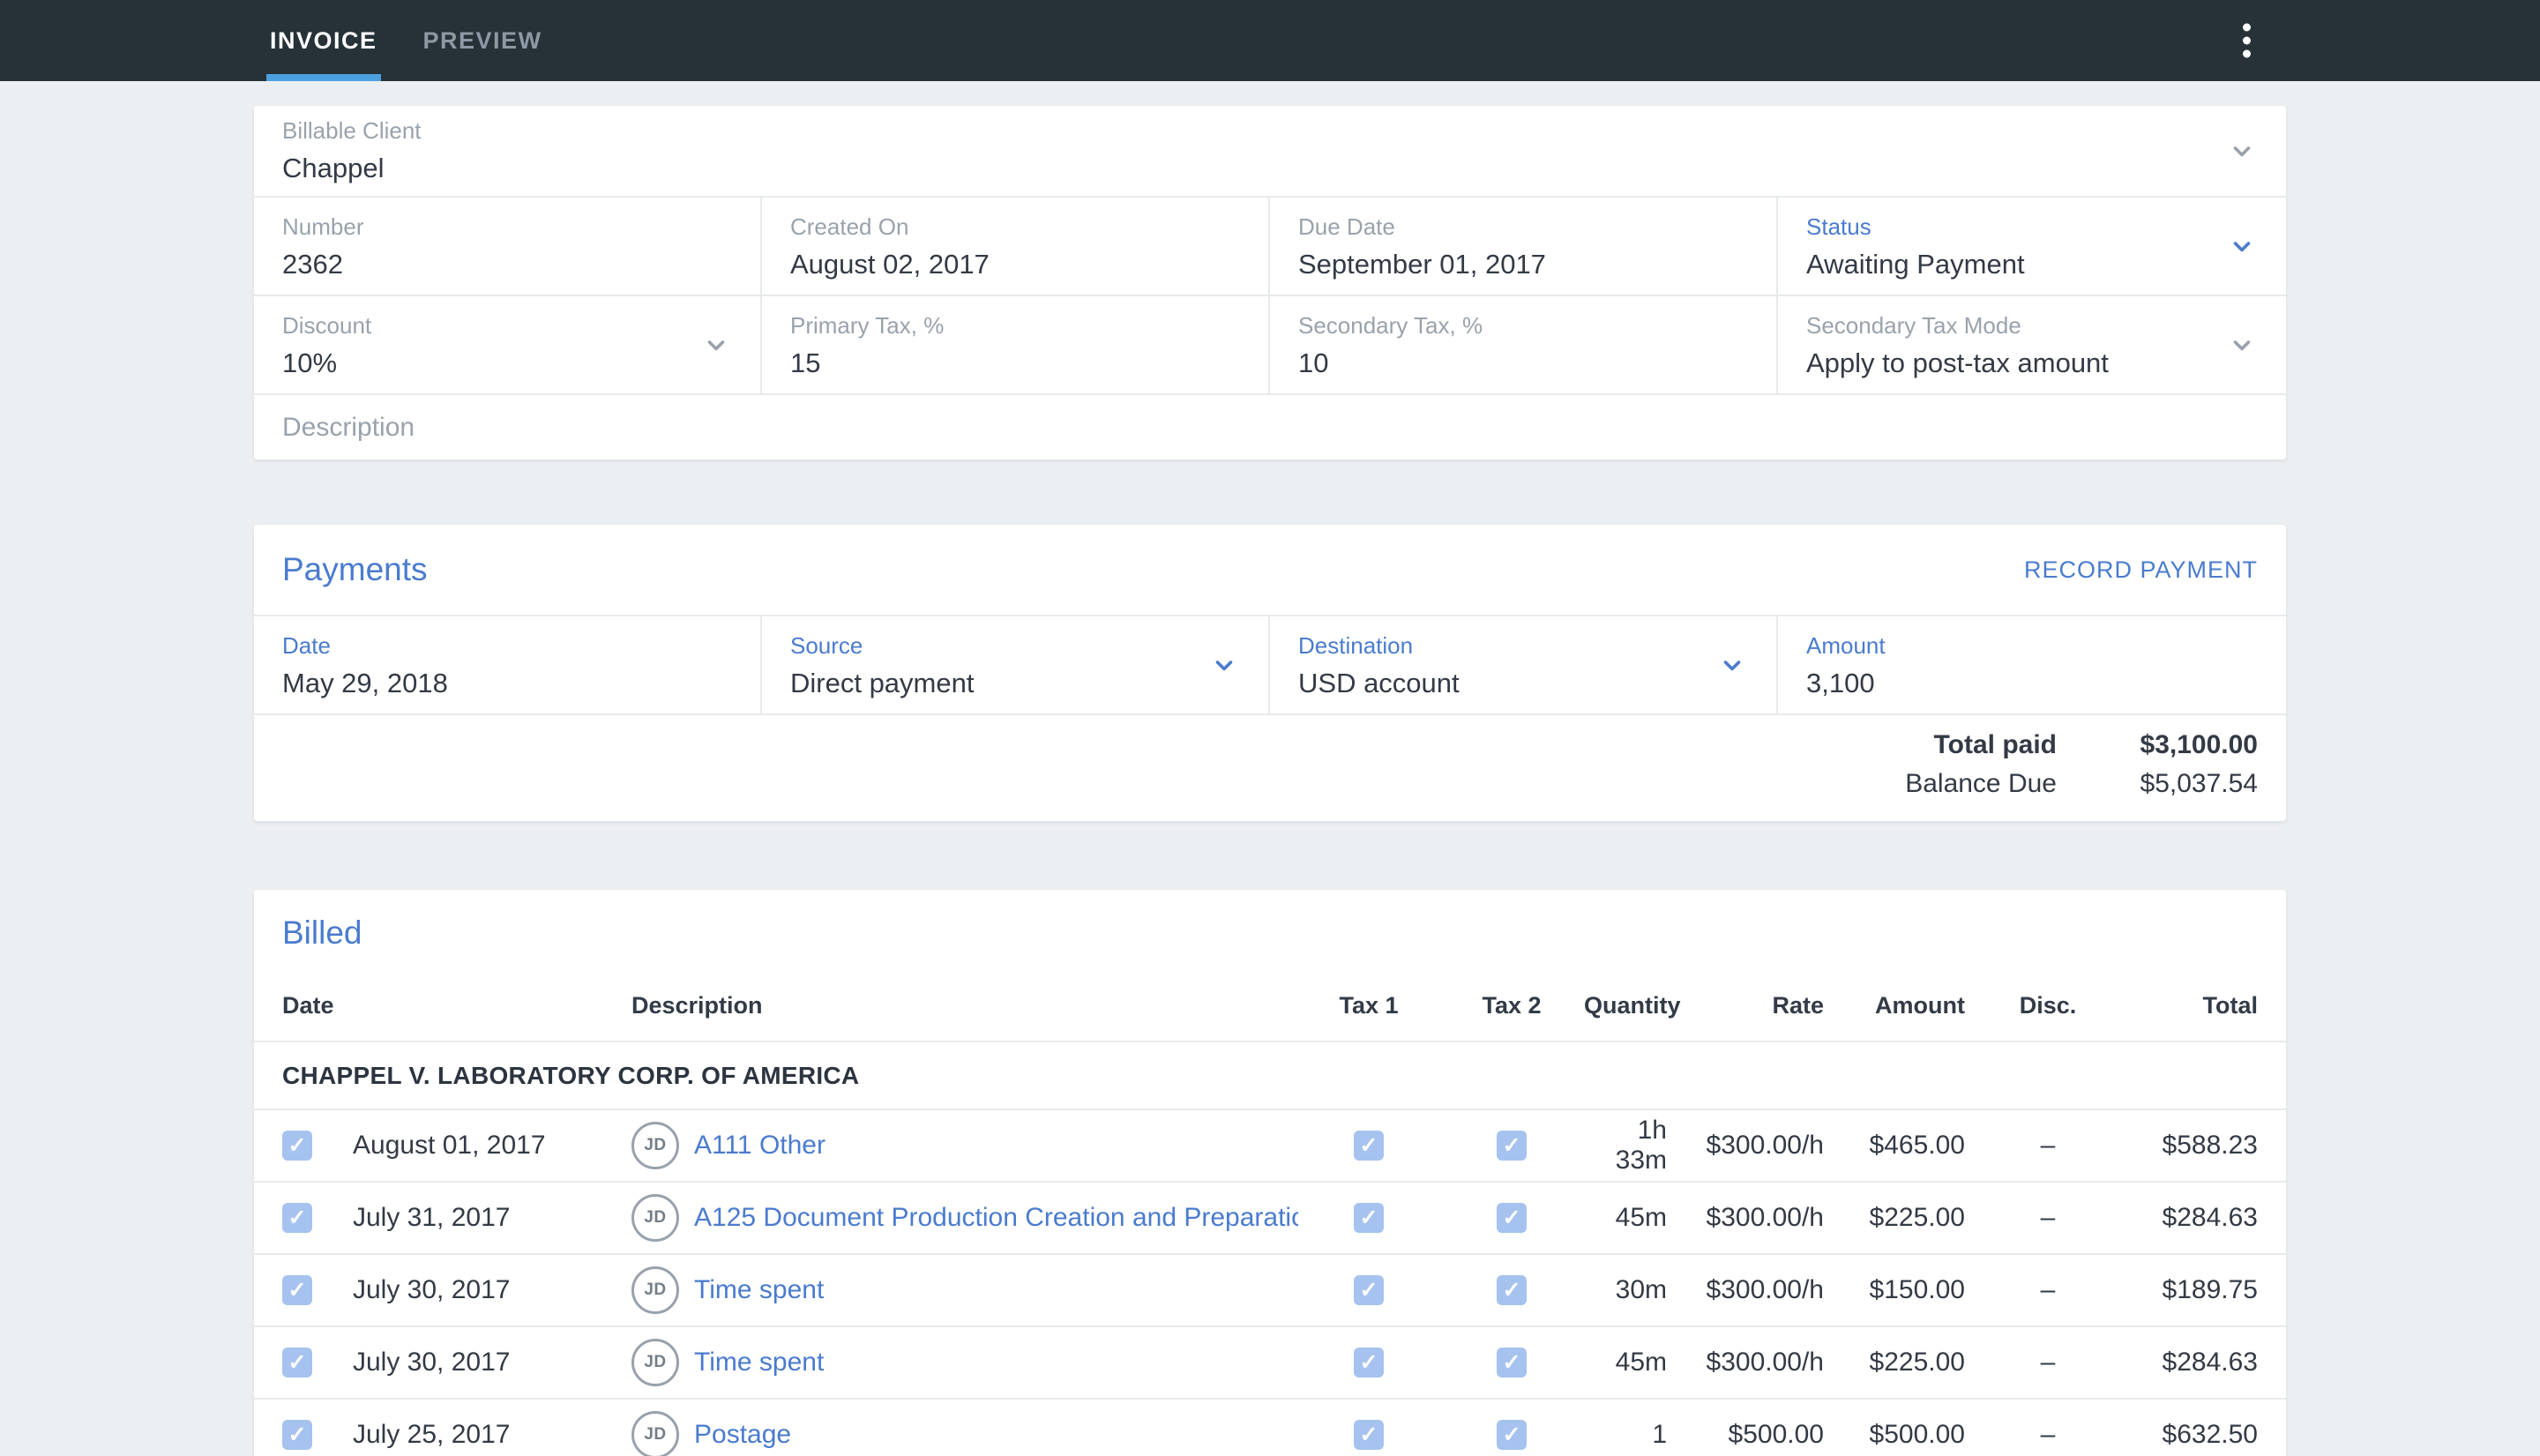 The height and width of the screenshot is (1456, 2540). What do you see at coordinates (964, 1290) in the screenshot?
I see `row-description-cell: JD Time spent` at bounding box center [964, 1290].